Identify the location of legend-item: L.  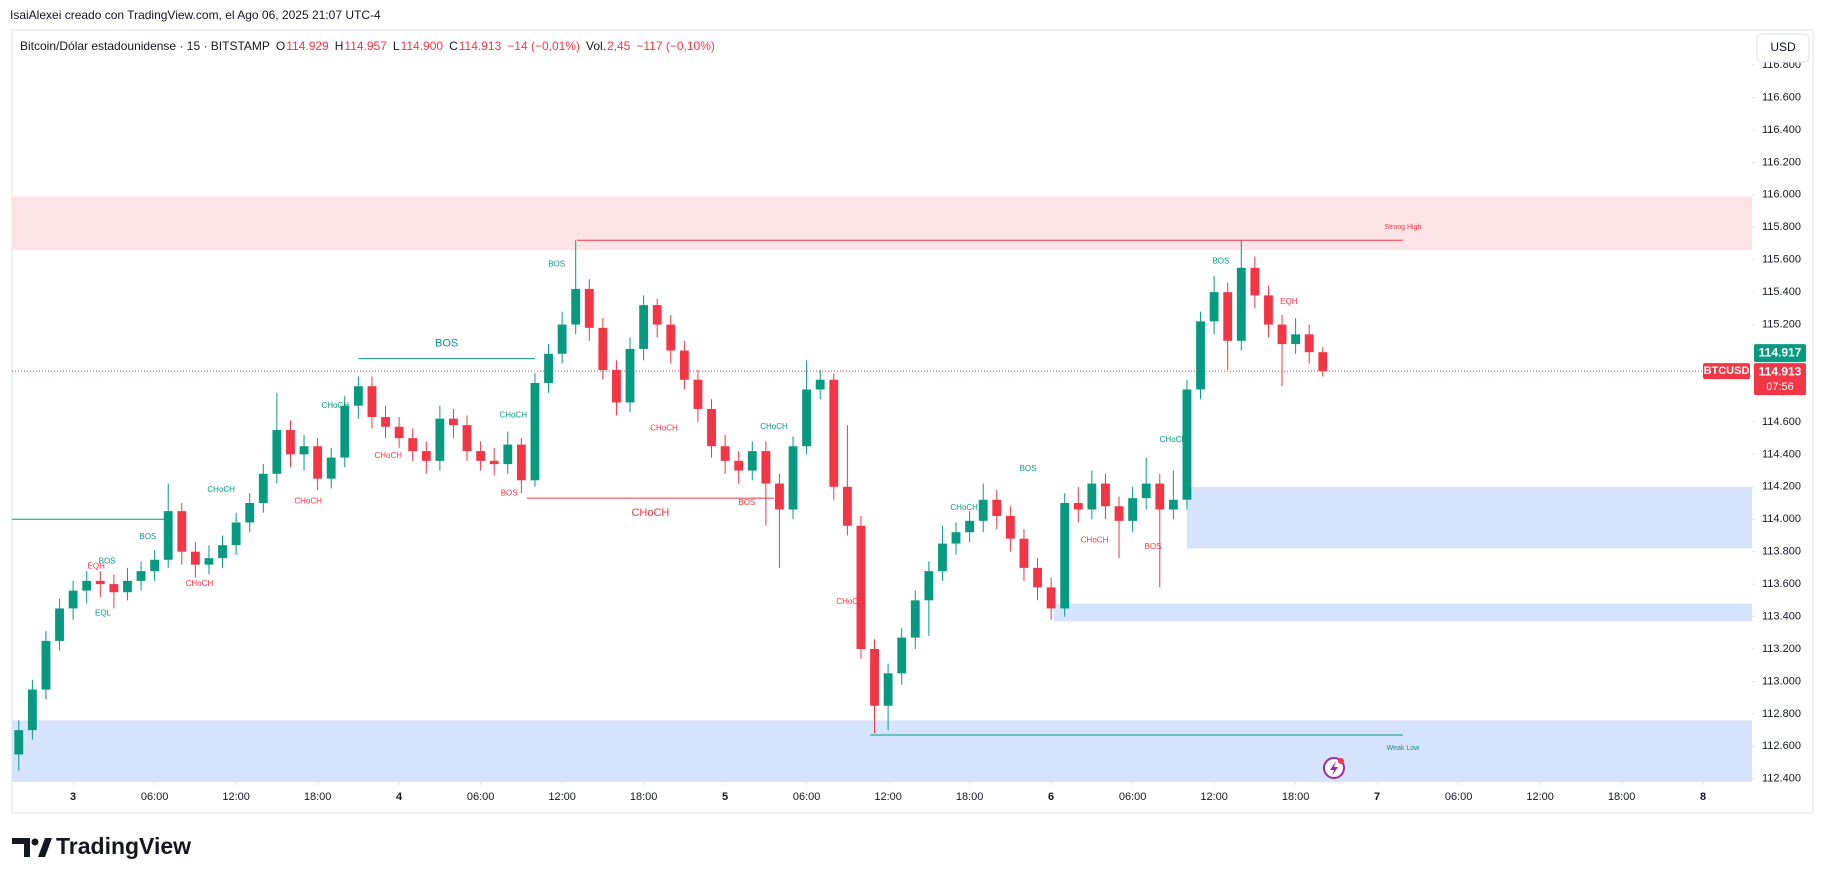
(396, 46).